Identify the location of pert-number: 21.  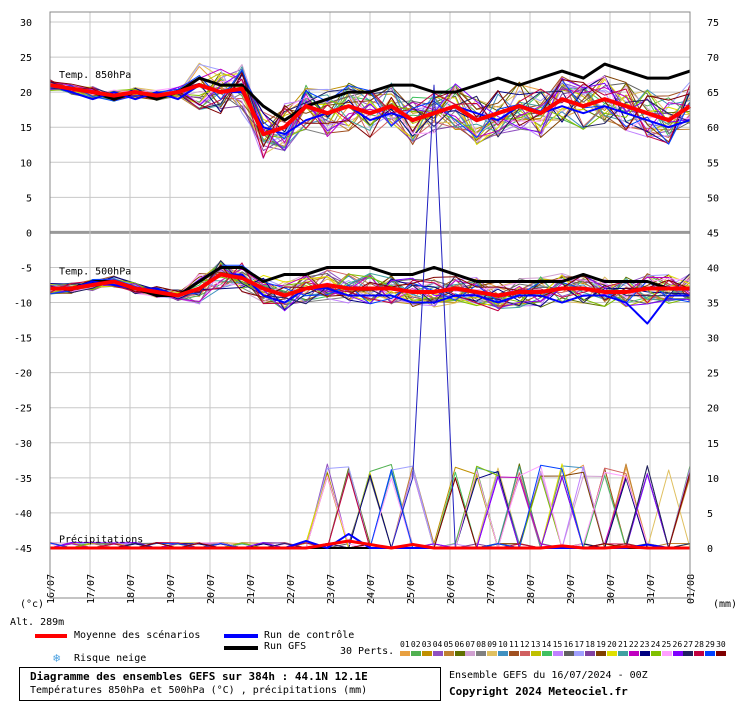
(623, 644).